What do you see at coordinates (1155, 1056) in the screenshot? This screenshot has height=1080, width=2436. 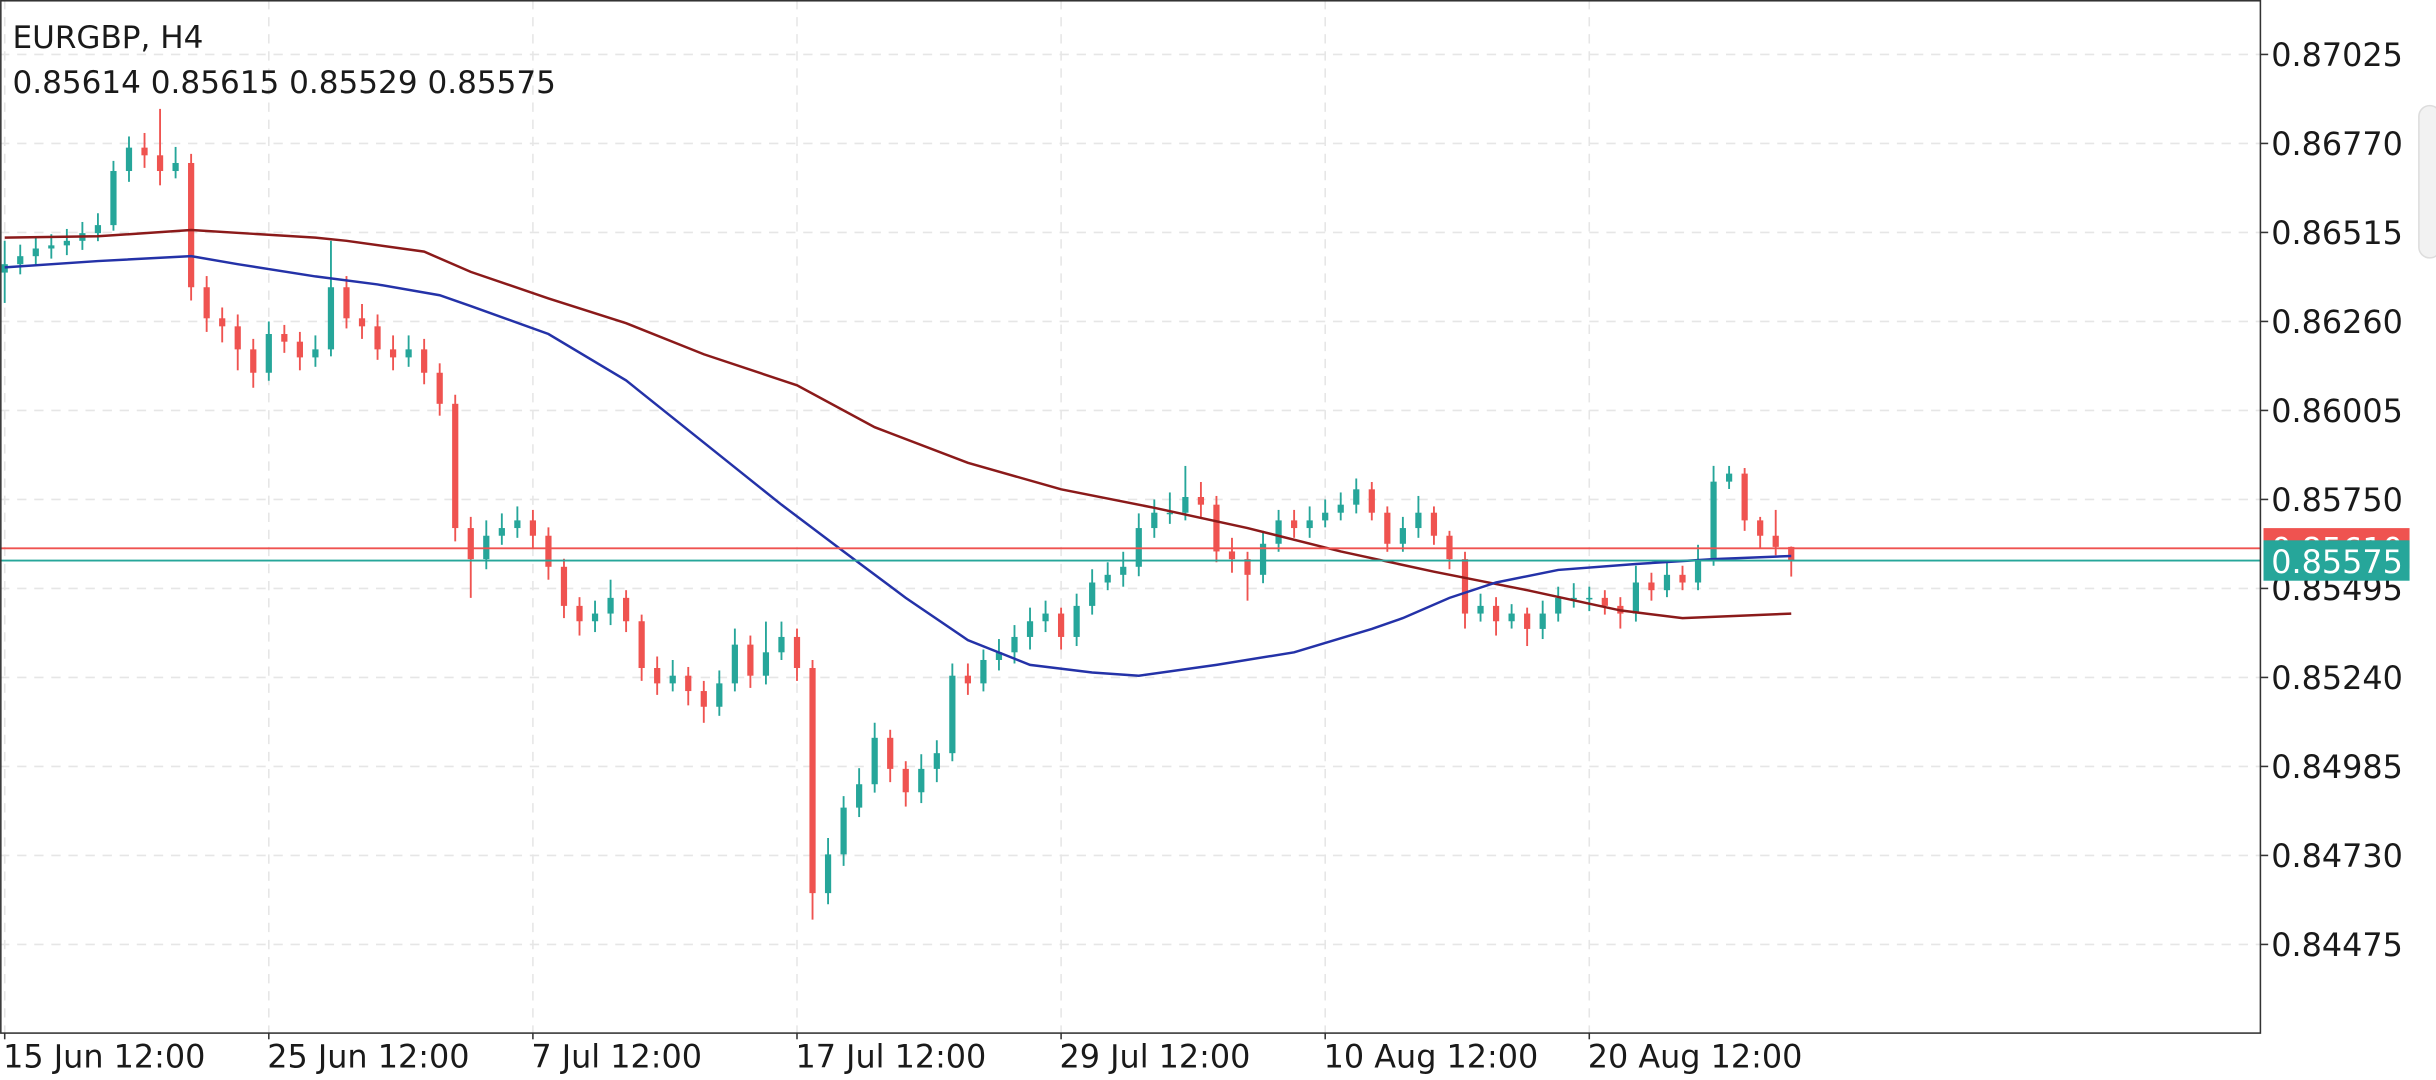 I see `x-tick-label: 29 Jul 12:00` at bounding box center [1155, 1056].